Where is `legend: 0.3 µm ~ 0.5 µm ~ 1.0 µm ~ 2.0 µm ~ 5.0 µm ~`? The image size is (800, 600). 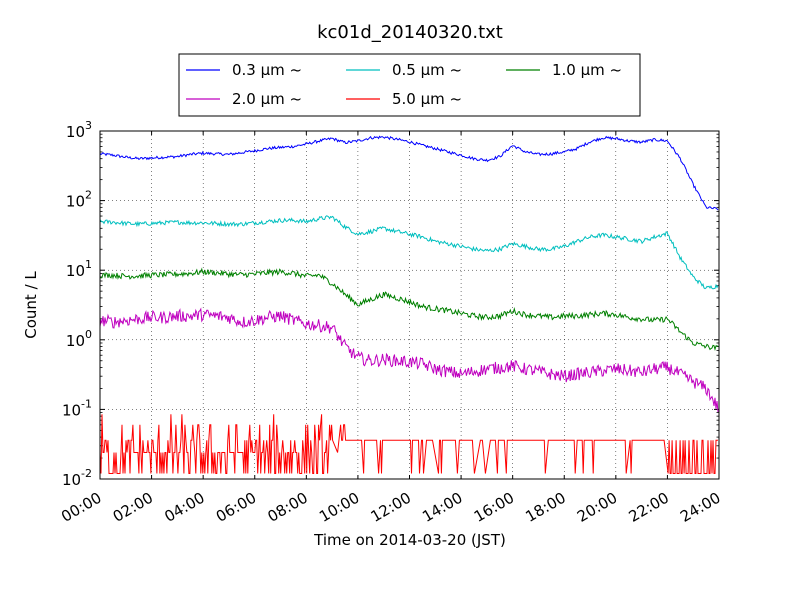 legend: 0.3 µm ~ 0.5 µm ~ 1.0 µm ~ 2.0 µm ~ 5.0 µm ~ is located at coordinates (409, 85).